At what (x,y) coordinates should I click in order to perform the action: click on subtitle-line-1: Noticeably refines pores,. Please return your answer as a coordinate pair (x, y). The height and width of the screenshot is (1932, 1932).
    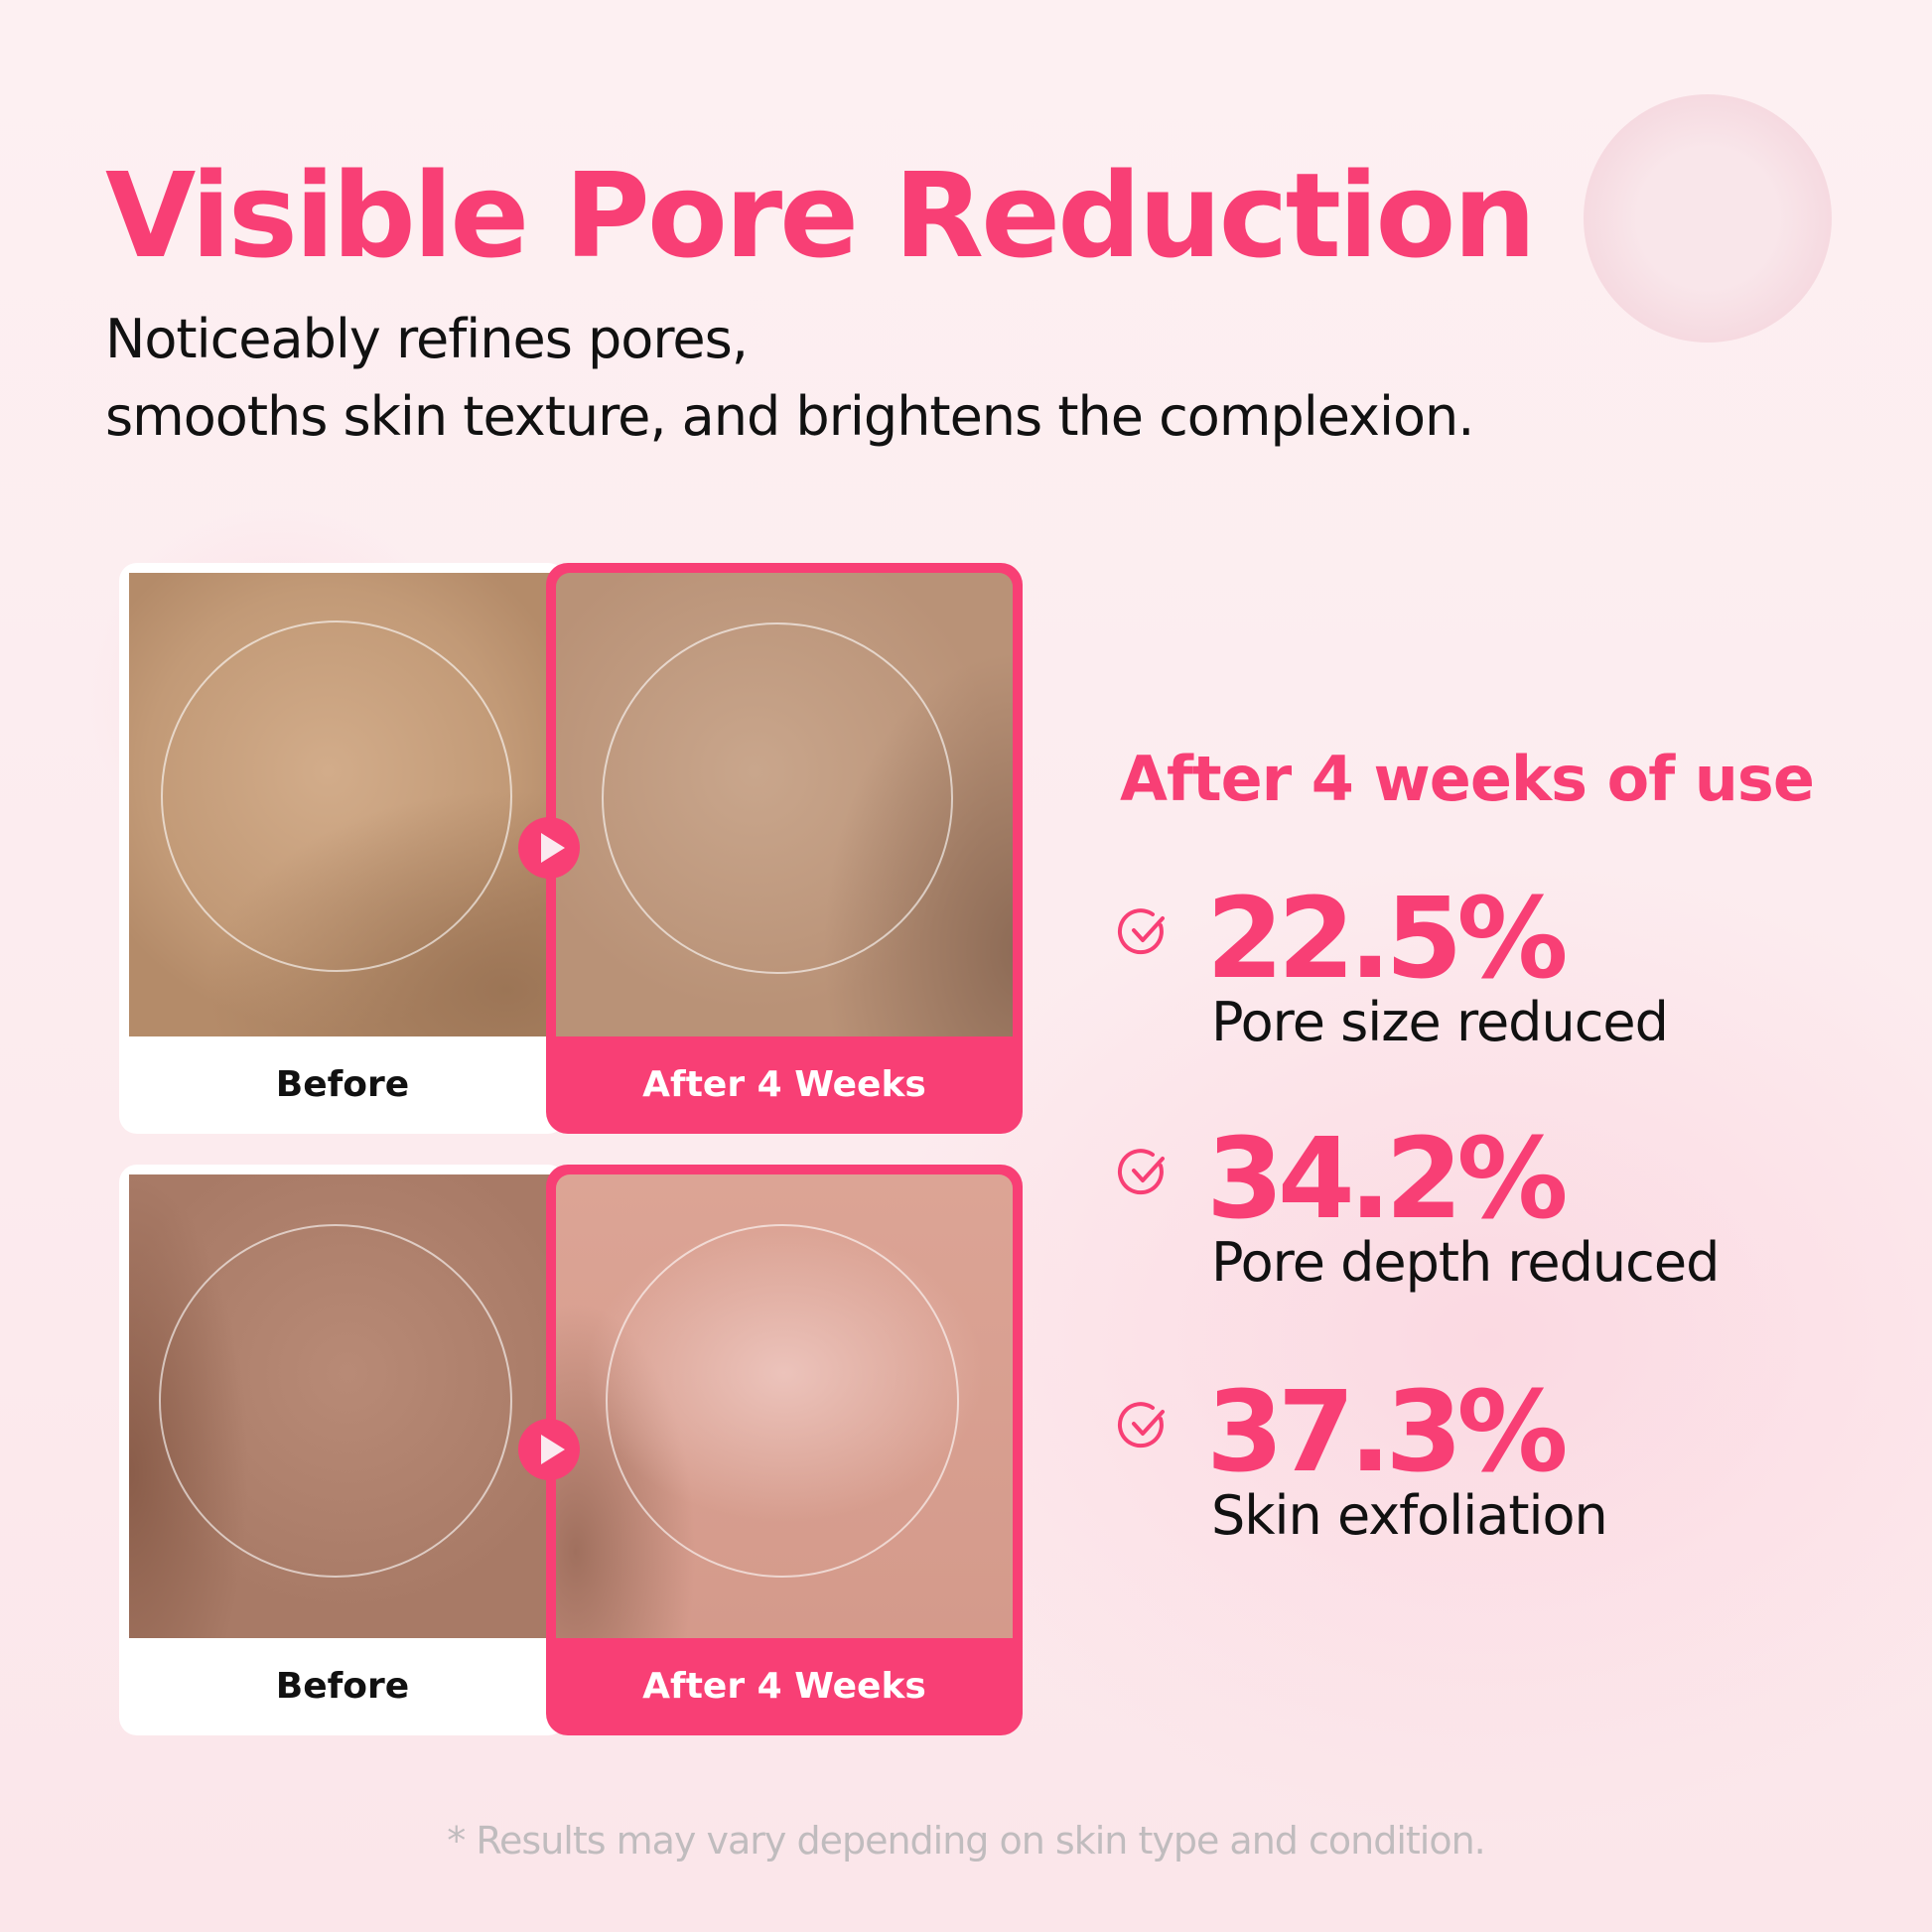
    Looking at the image, I should click on (427, 339).